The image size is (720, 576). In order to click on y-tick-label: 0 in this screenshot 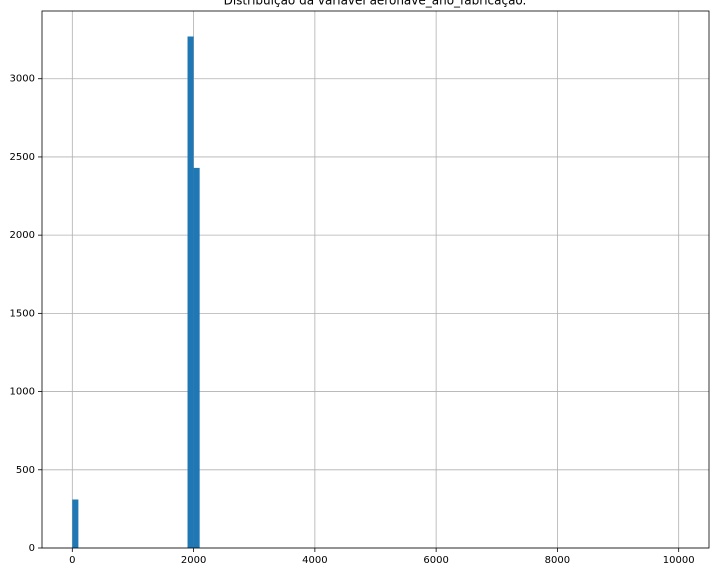, I will do `click(32, 548)`.